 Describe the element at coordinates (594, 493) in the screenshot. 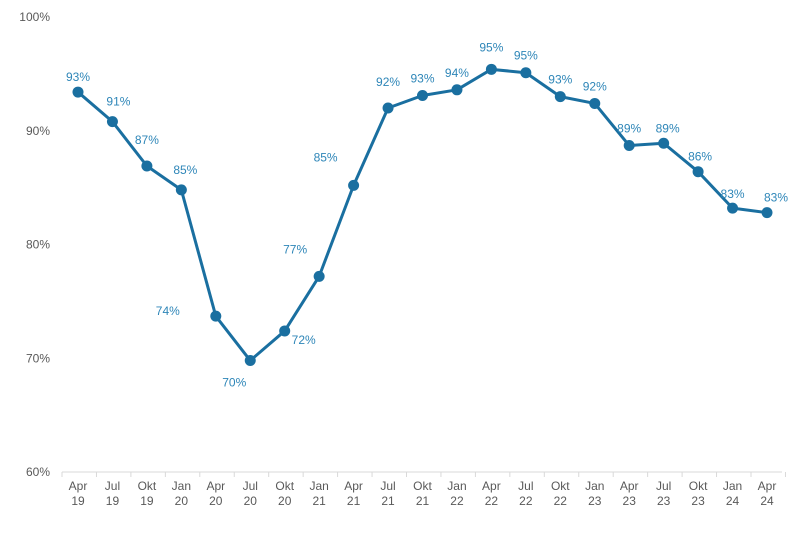

I see `x-tick-label: Jan 23` at that location.